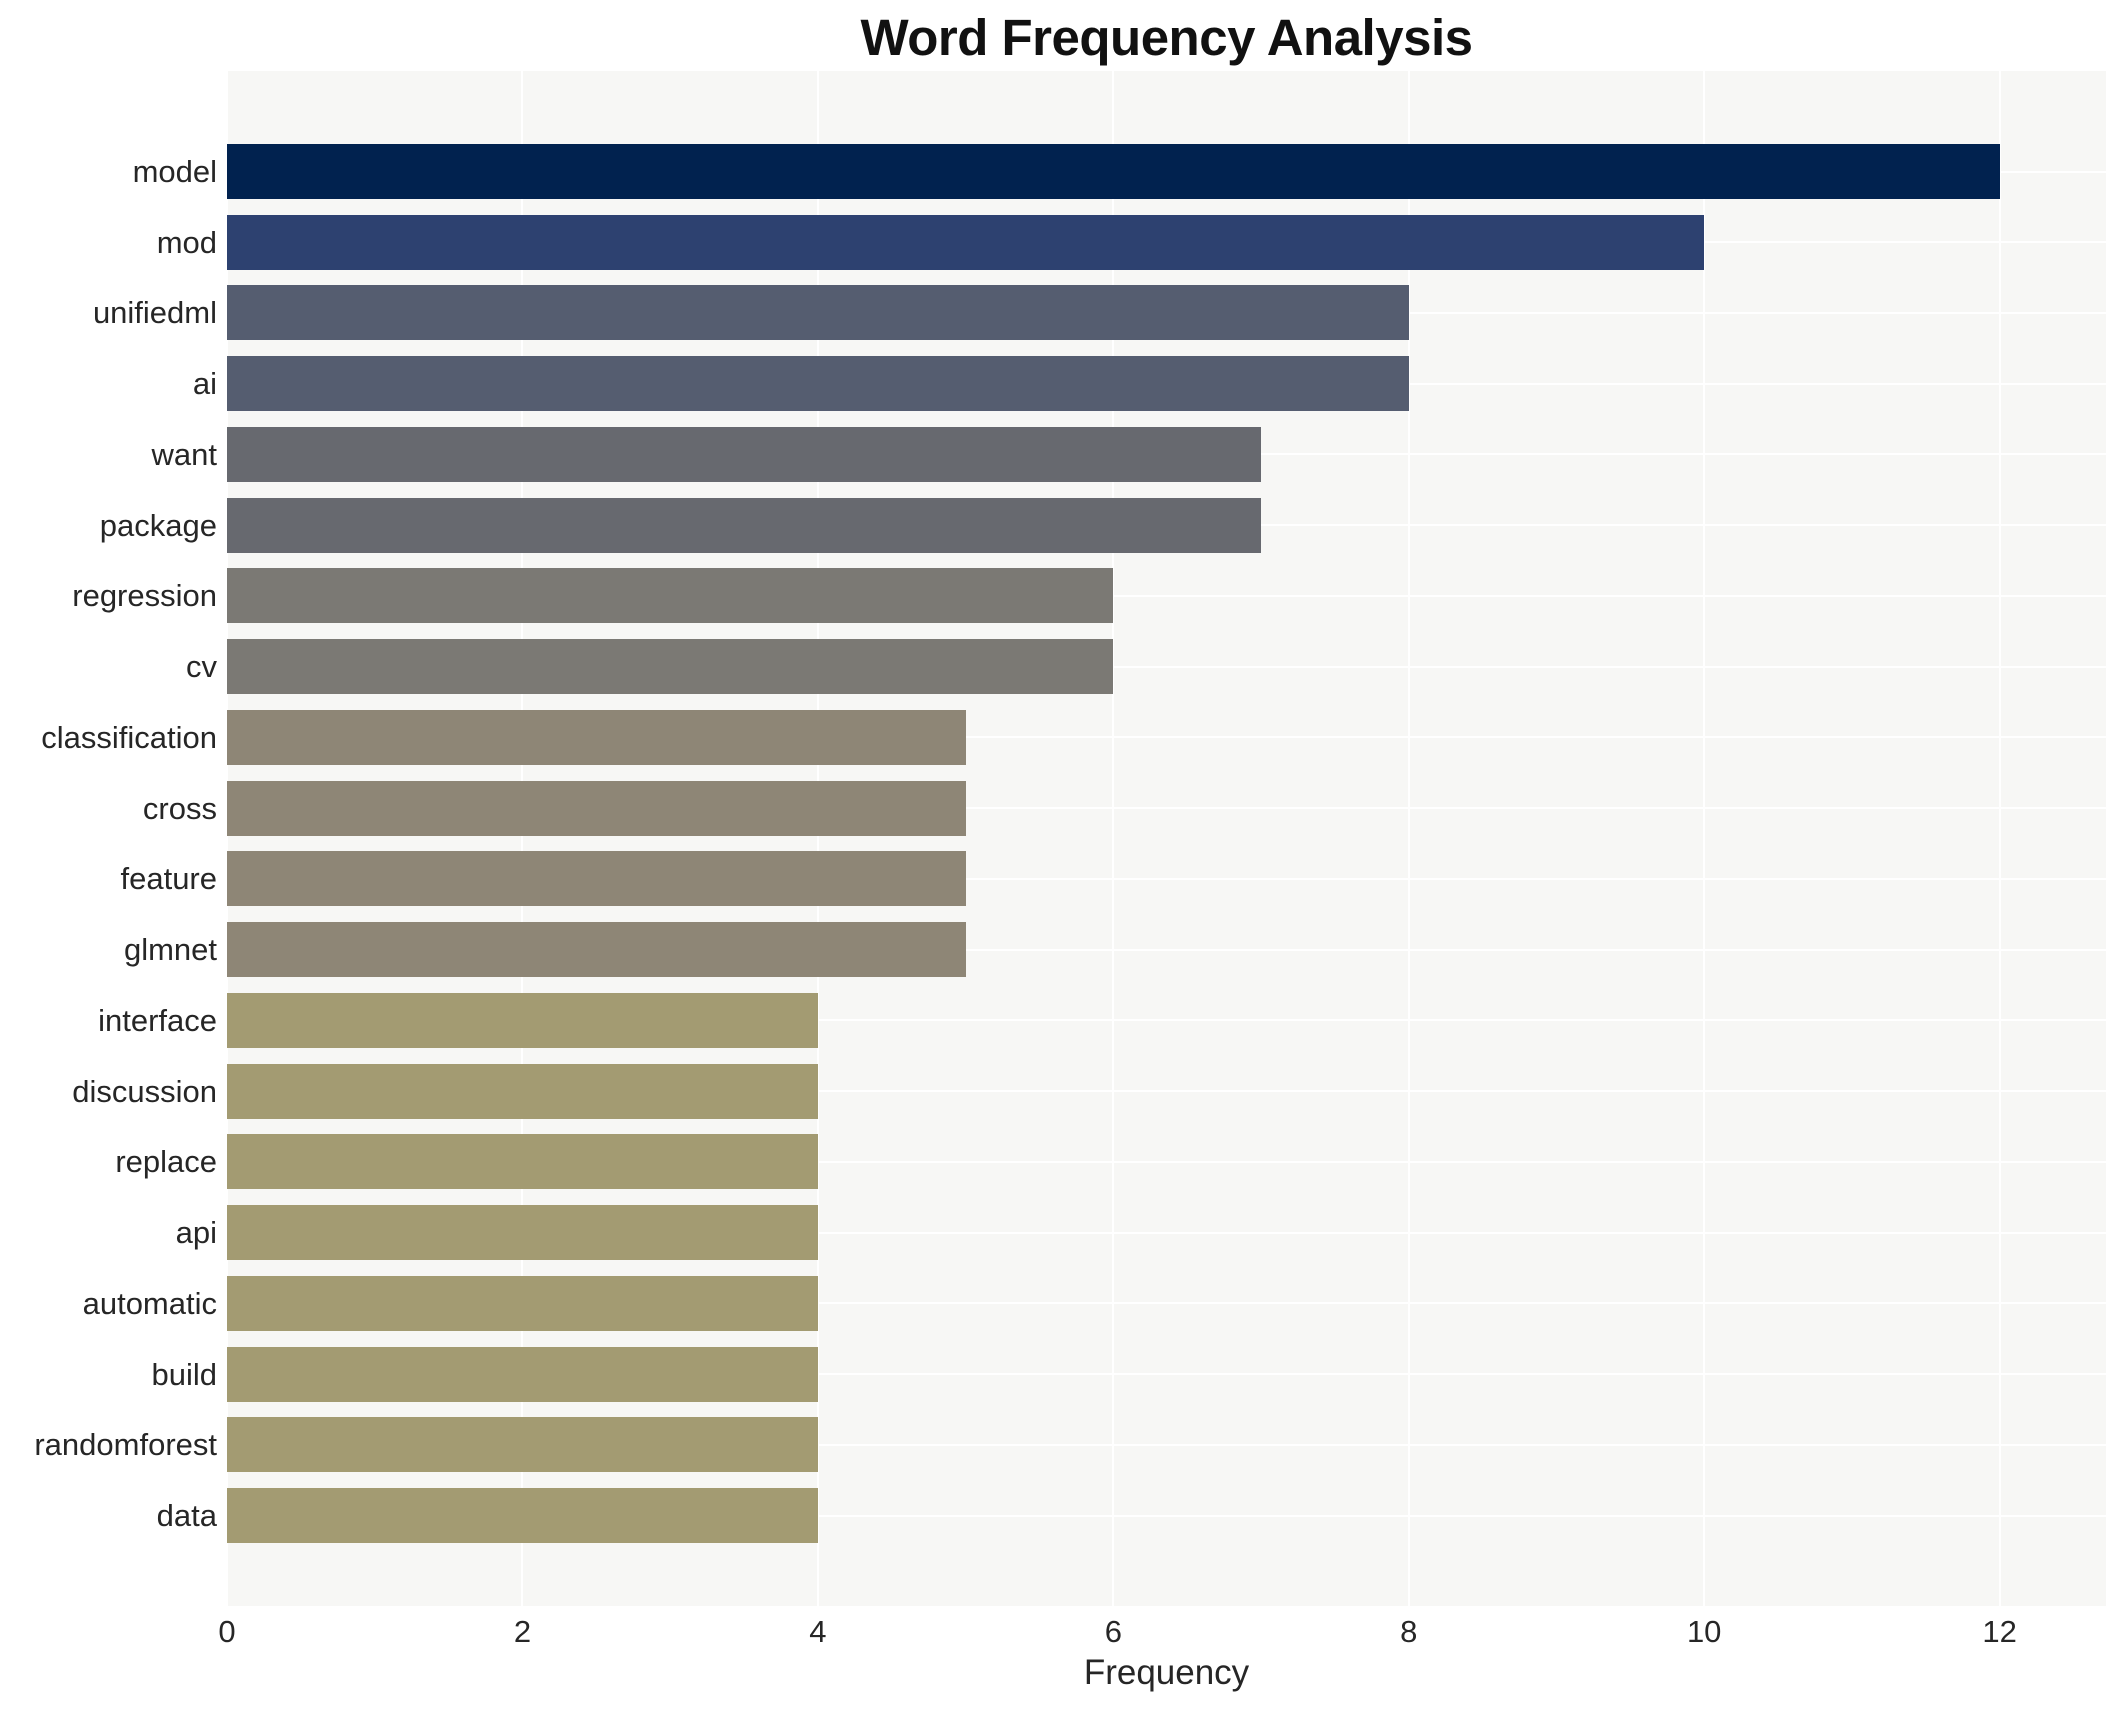 Image resolution: width=2106 pixels, height=1710 pixels. Describe the element at coordinates (174, 171) in the screenshot. I see `y-tick-label-model: model` at that location.